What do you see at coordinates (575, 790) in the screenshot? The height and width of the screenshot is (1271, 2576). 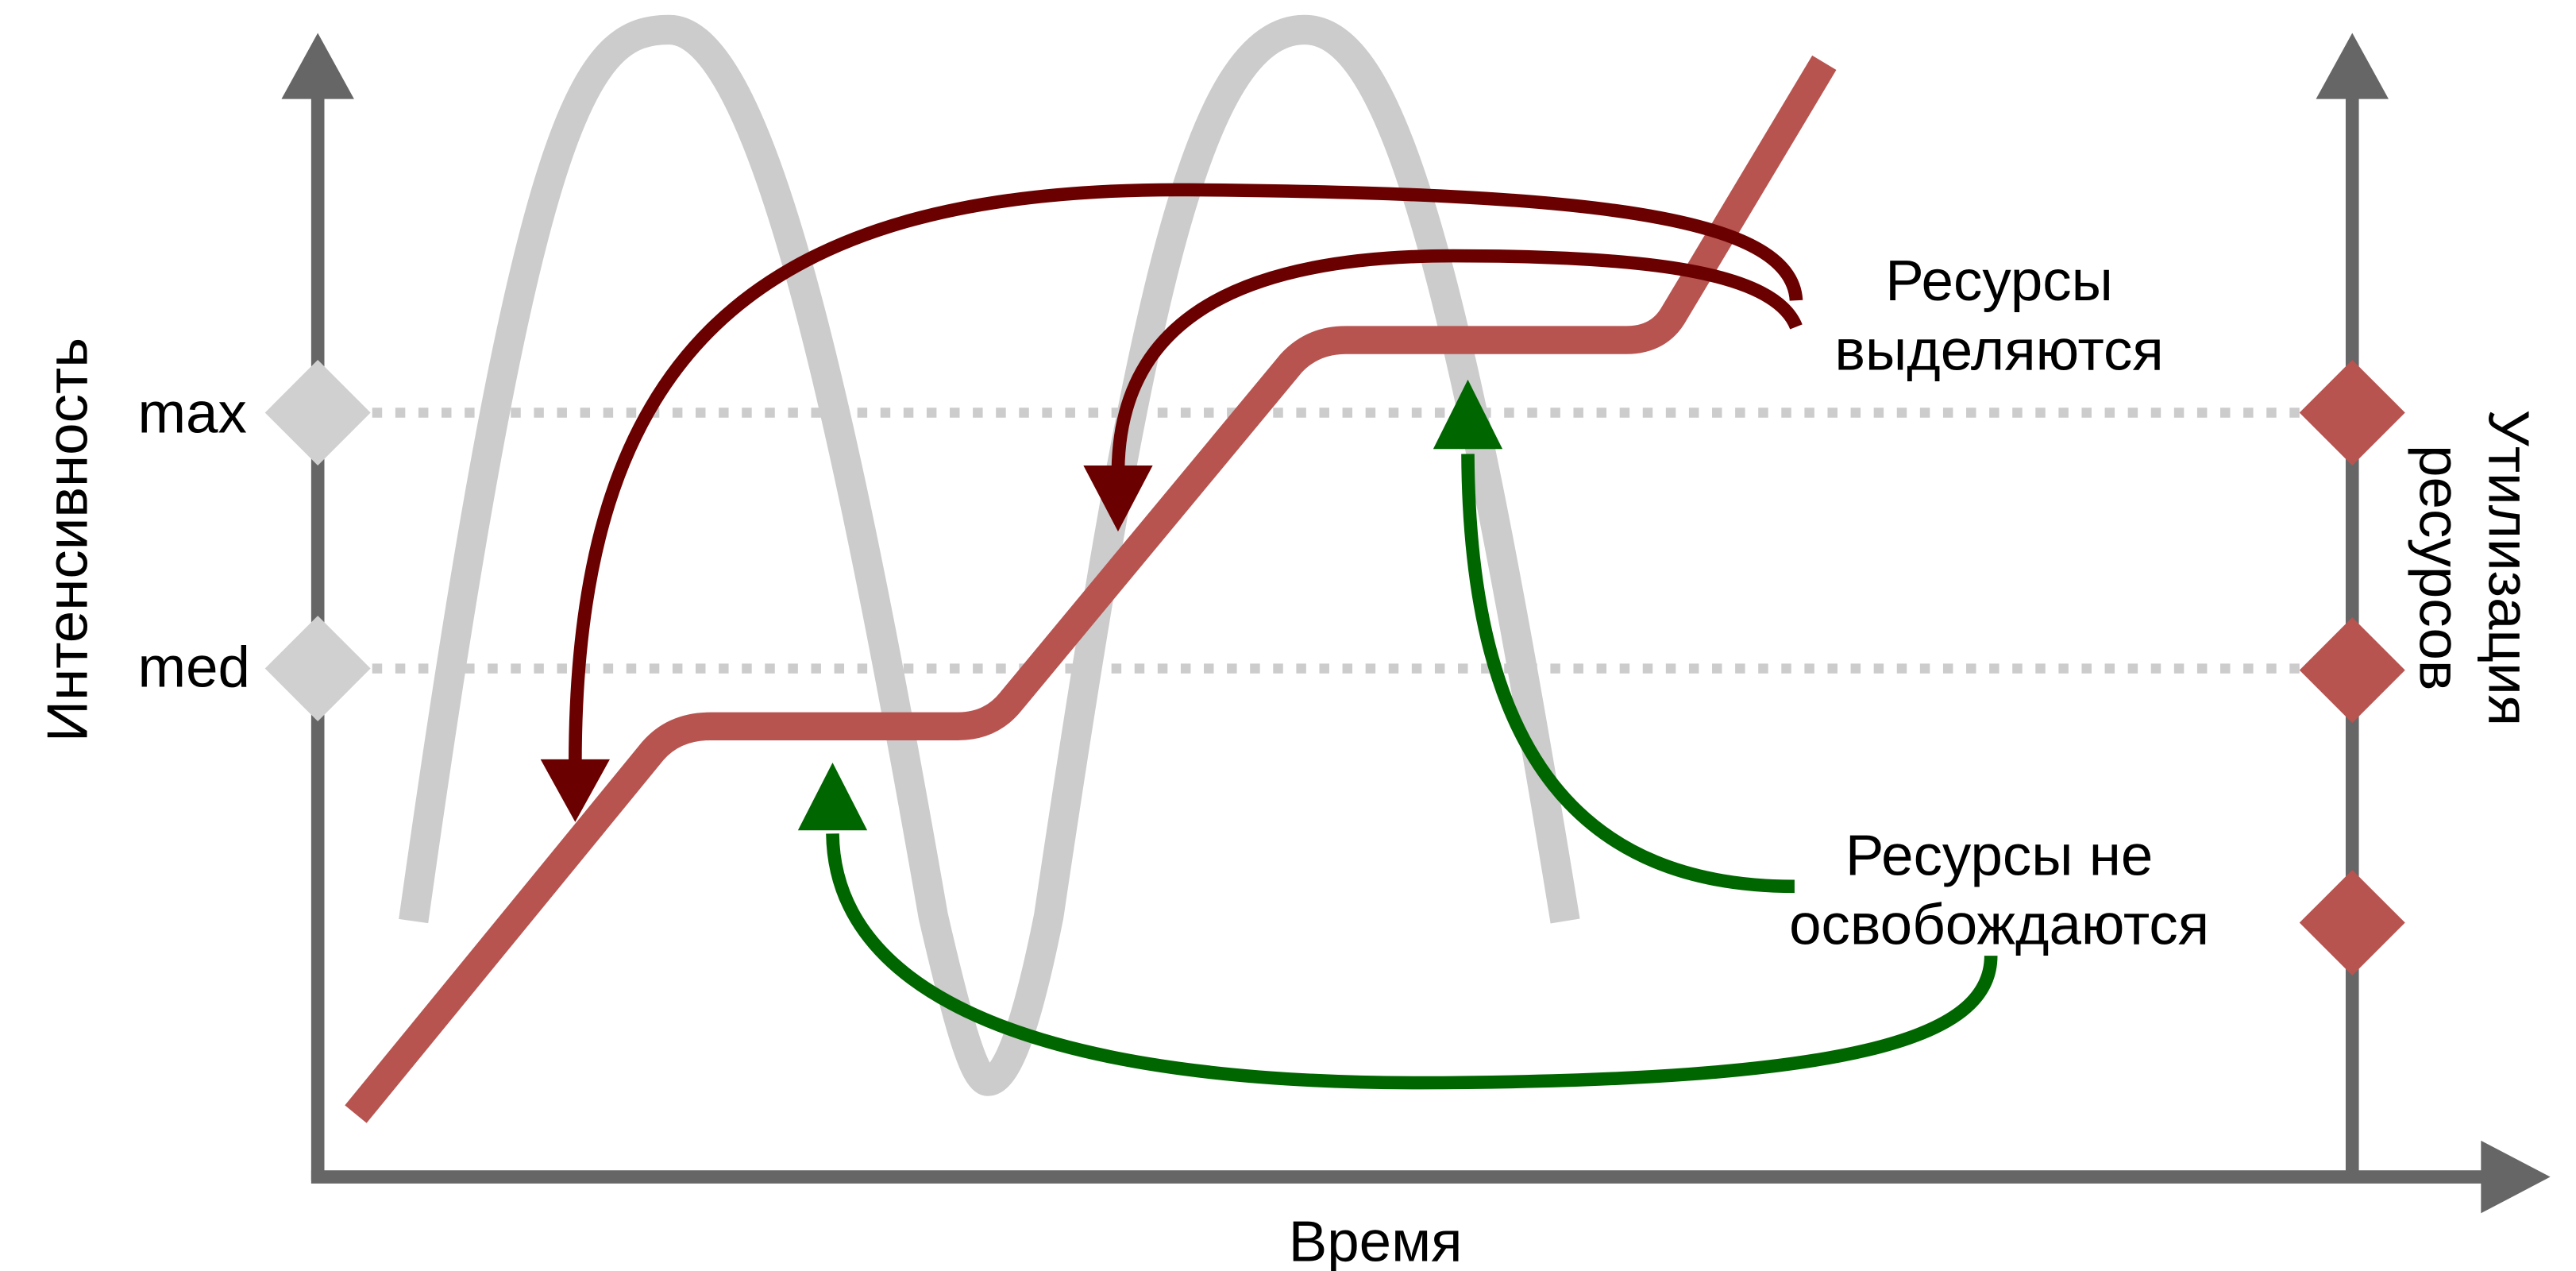 I see `allocate-arrow-outer-head` at bounding box center [575, 790].